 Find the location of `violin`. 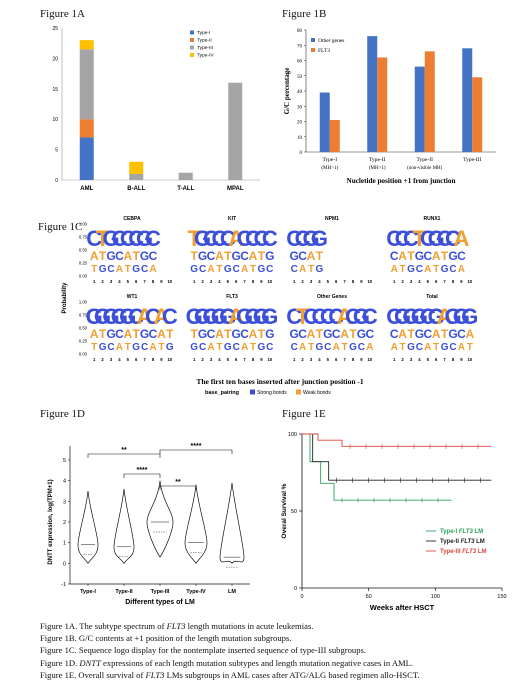

violin is located at coordinates (124, 526).